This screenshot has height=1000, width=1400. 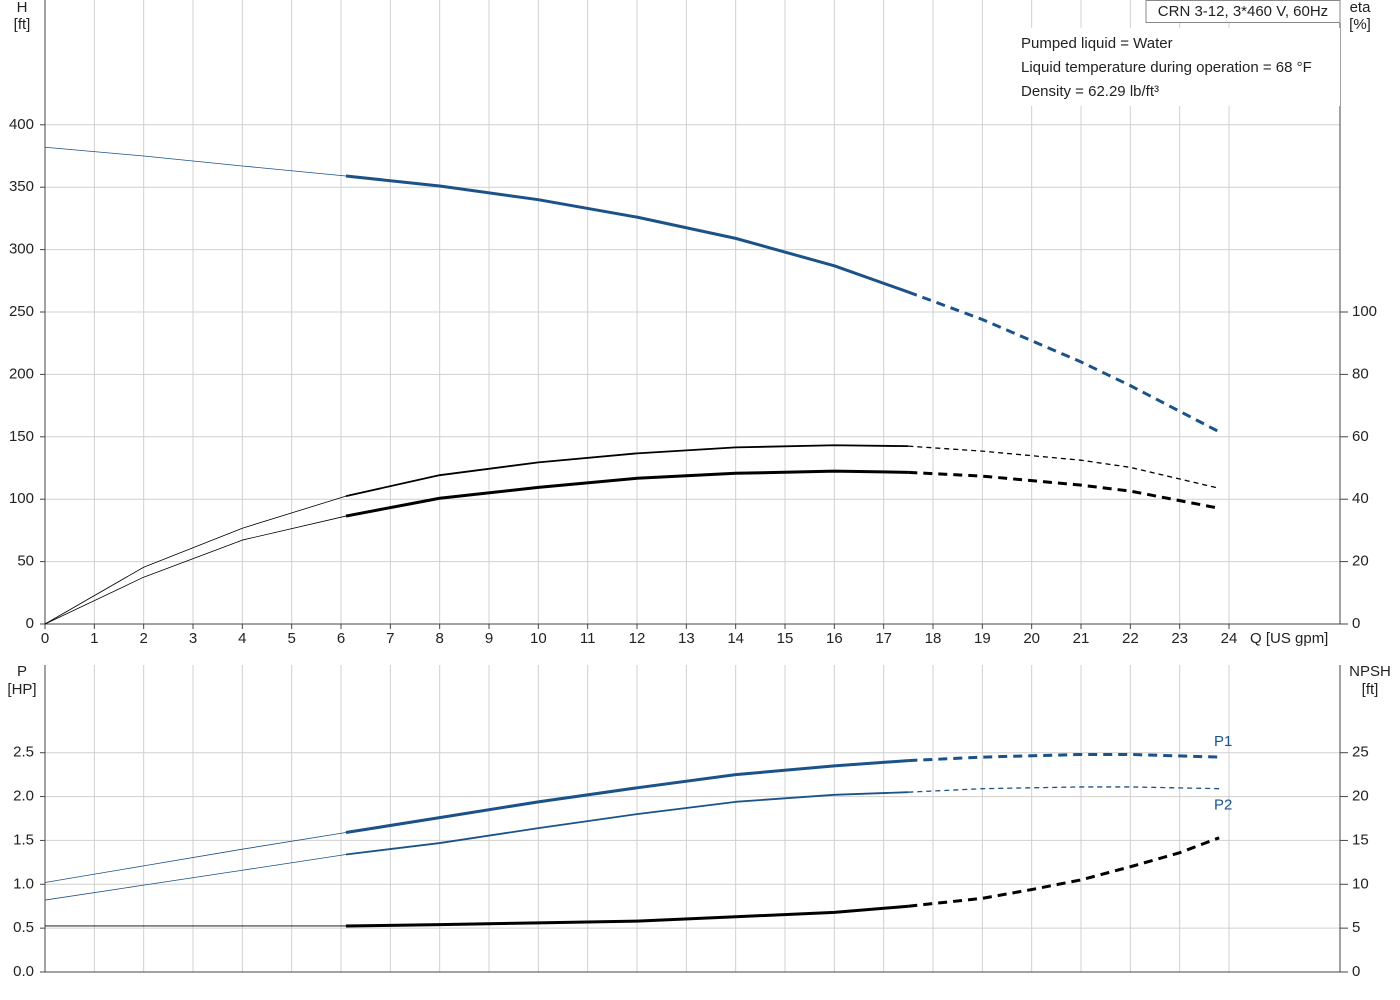 I want to click on y2-tick-label: 25, so click(x=1360, y=752).